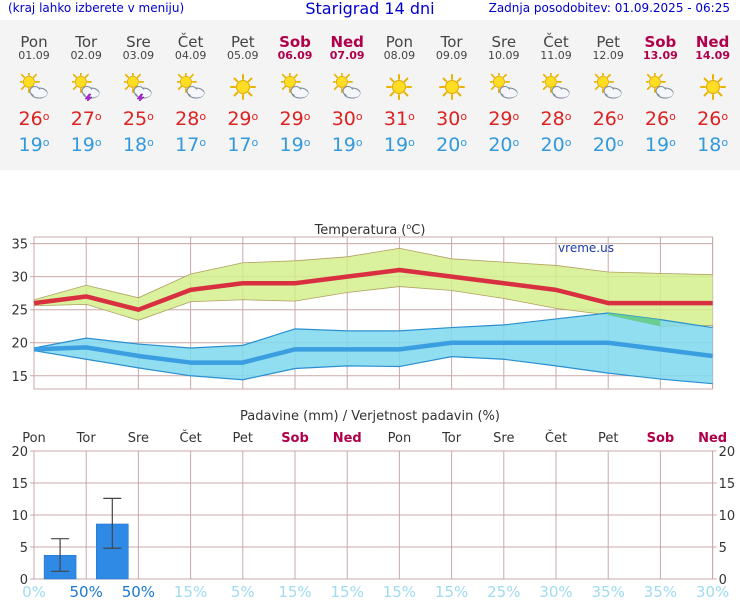 The image size is (740, 600). I want to click on day-column: Ned 14.09 26o 18o, so click(713, 87).